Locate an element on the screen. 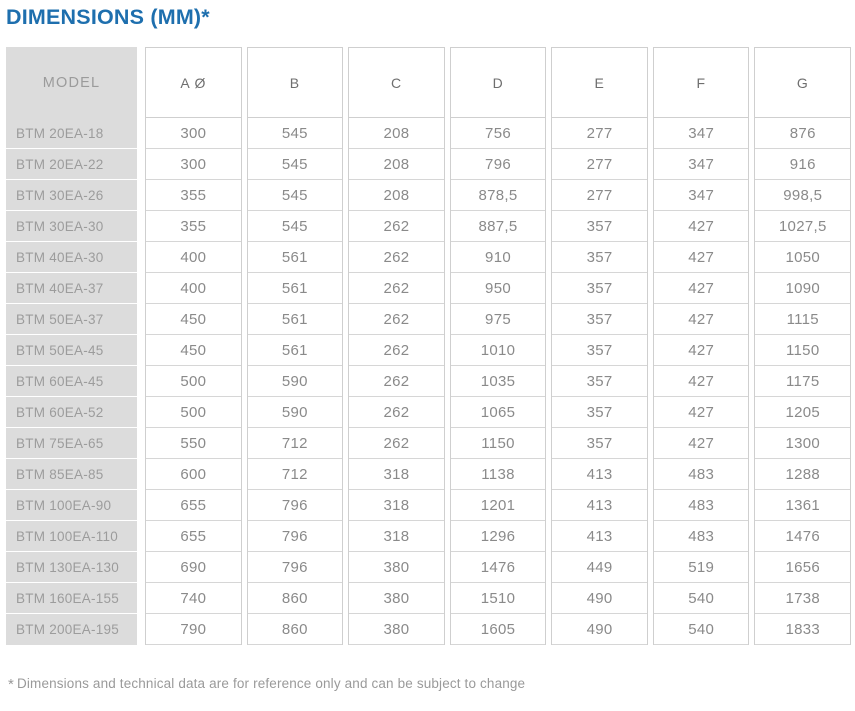 The image size is (855, 711). table-row-model-cell: BTM 75EA-65 is located at coordinates (71, 443).